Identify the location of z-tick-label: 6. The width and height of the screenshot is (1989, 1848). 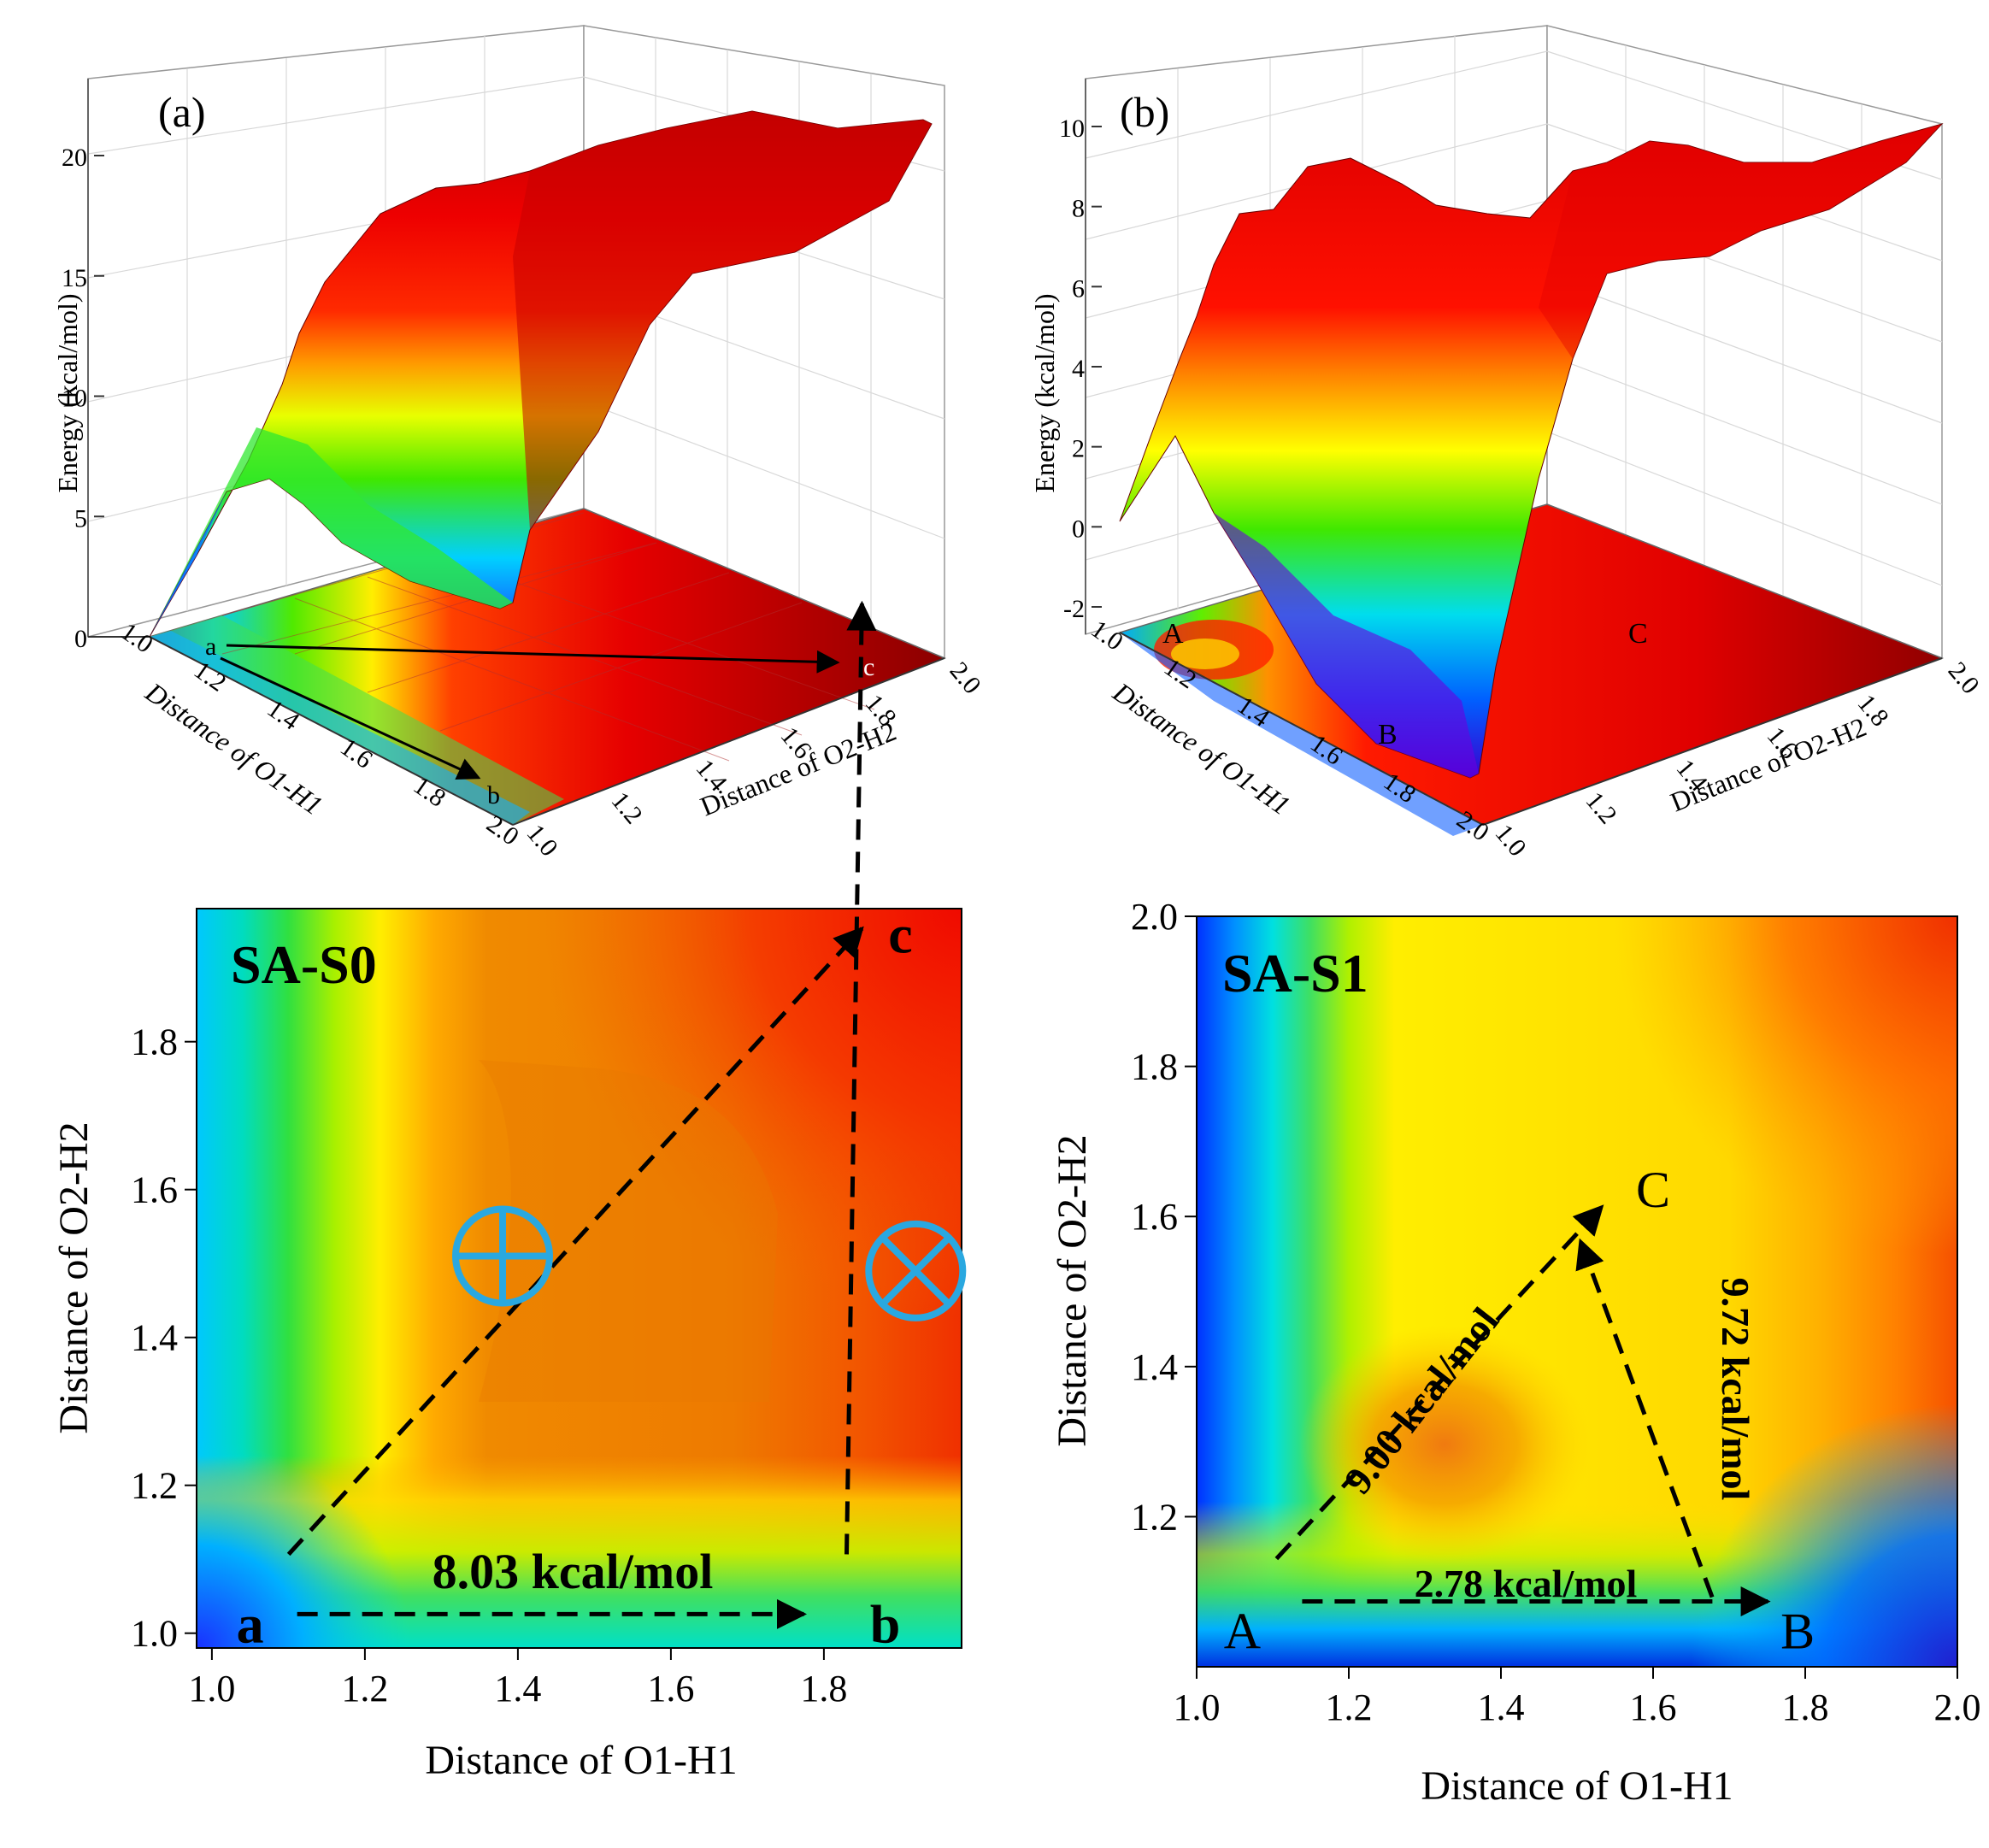
(1078, 289).